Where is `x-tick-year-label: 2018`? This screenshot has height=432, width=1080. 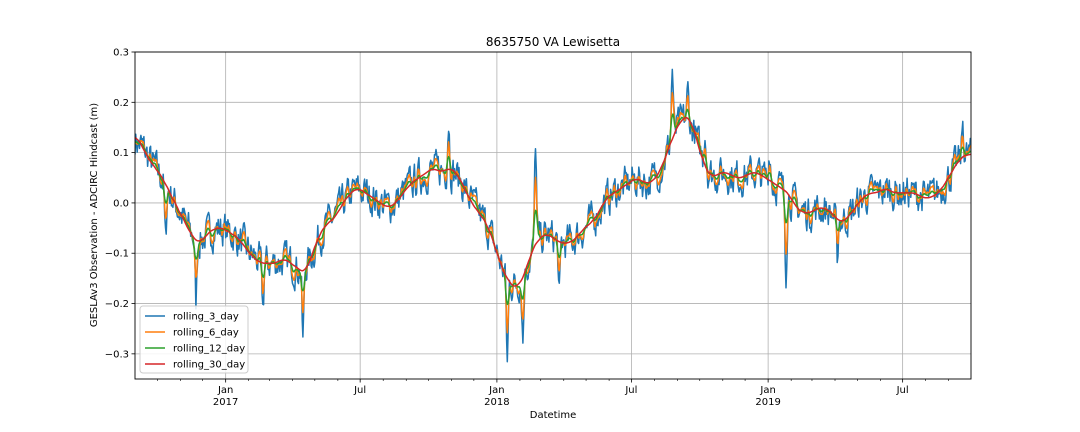 x-tick-year-label: 2018 is located at coordinates (496, 402).